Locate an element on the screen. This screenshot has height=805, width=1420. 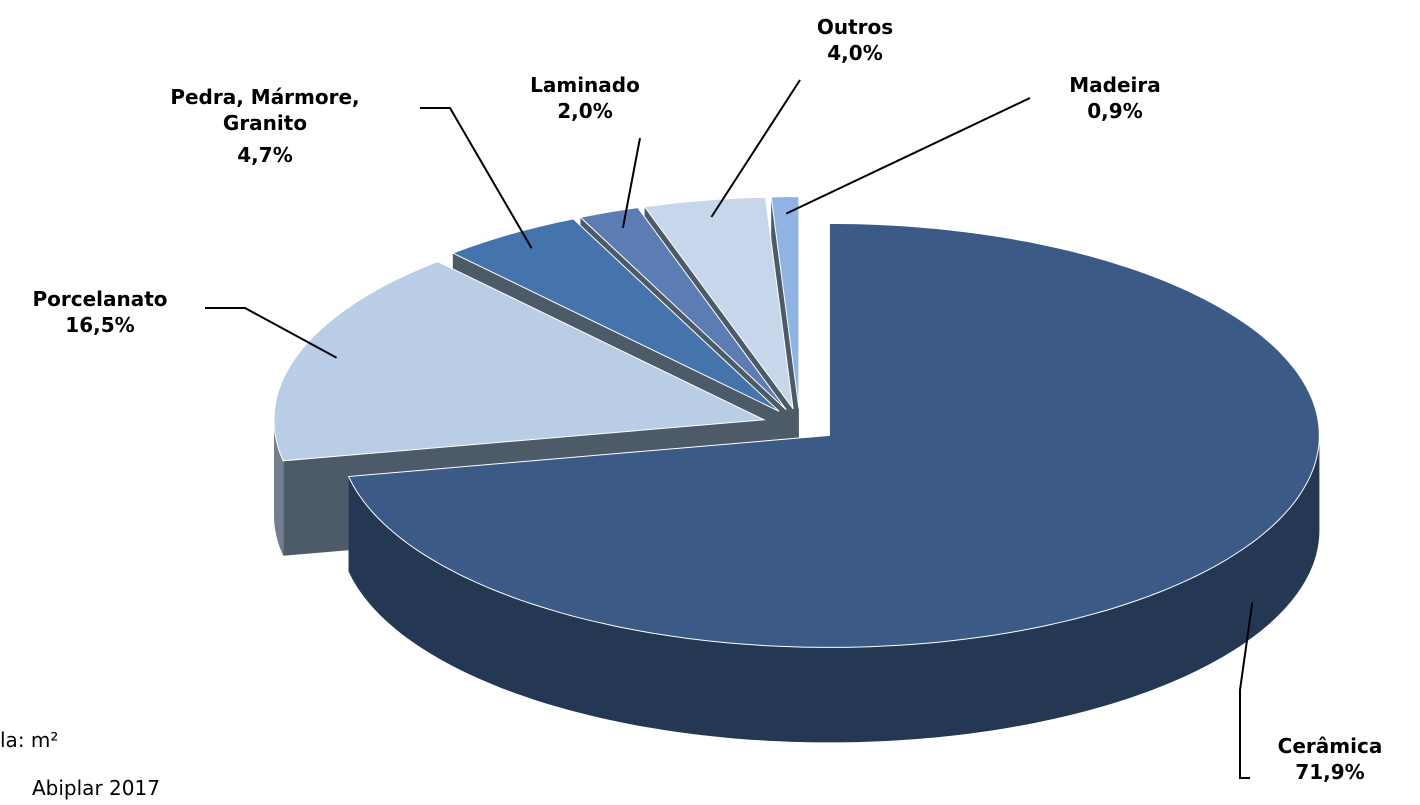
slice-label: Outros is located at coordinates (855, 27).